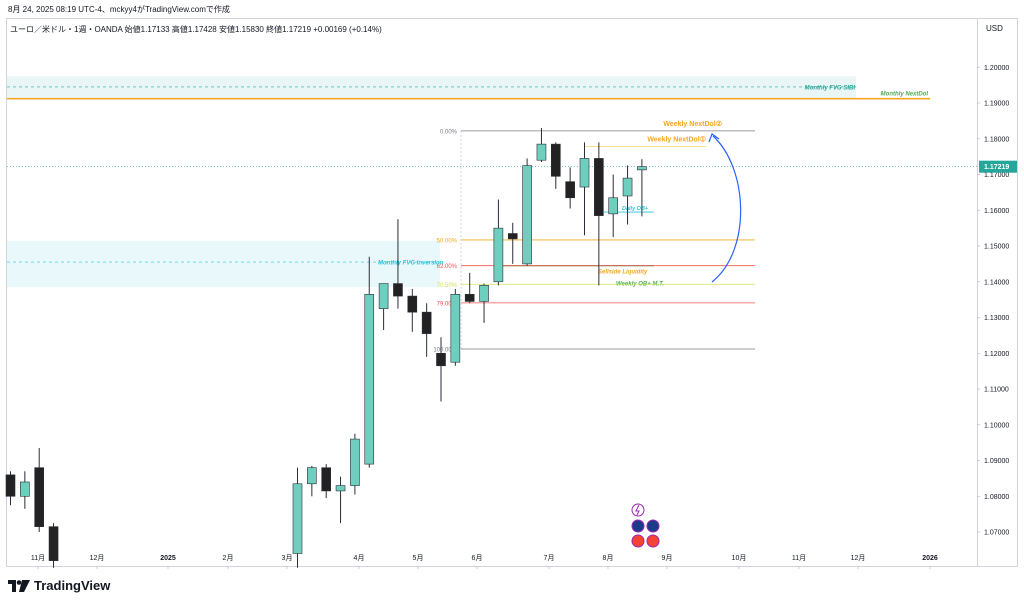 Image resolution: width=1024 pixels, height=605 pixels. What do you see at coordinates (667, 558) in the screenshot?
I see `x-tick-label: 9月` at bounding box center [667, 558].